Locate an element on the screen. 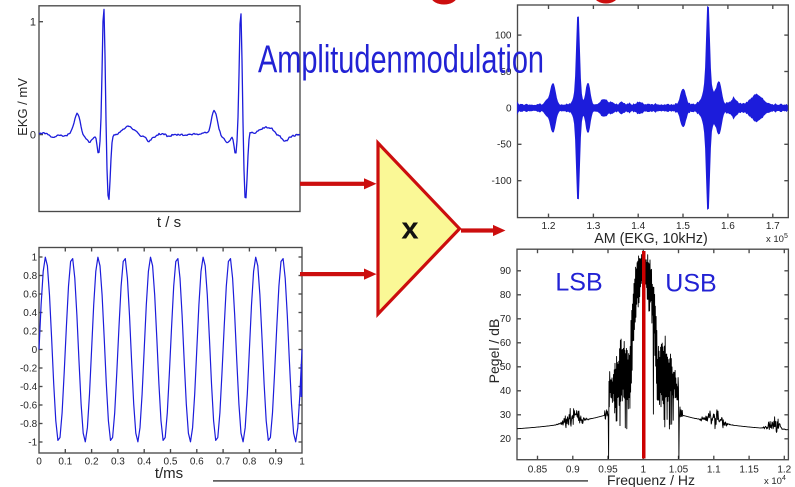 The width and height of the screenshot is (795, 487). svg-text: 90 is located at coordinates (506, 271).